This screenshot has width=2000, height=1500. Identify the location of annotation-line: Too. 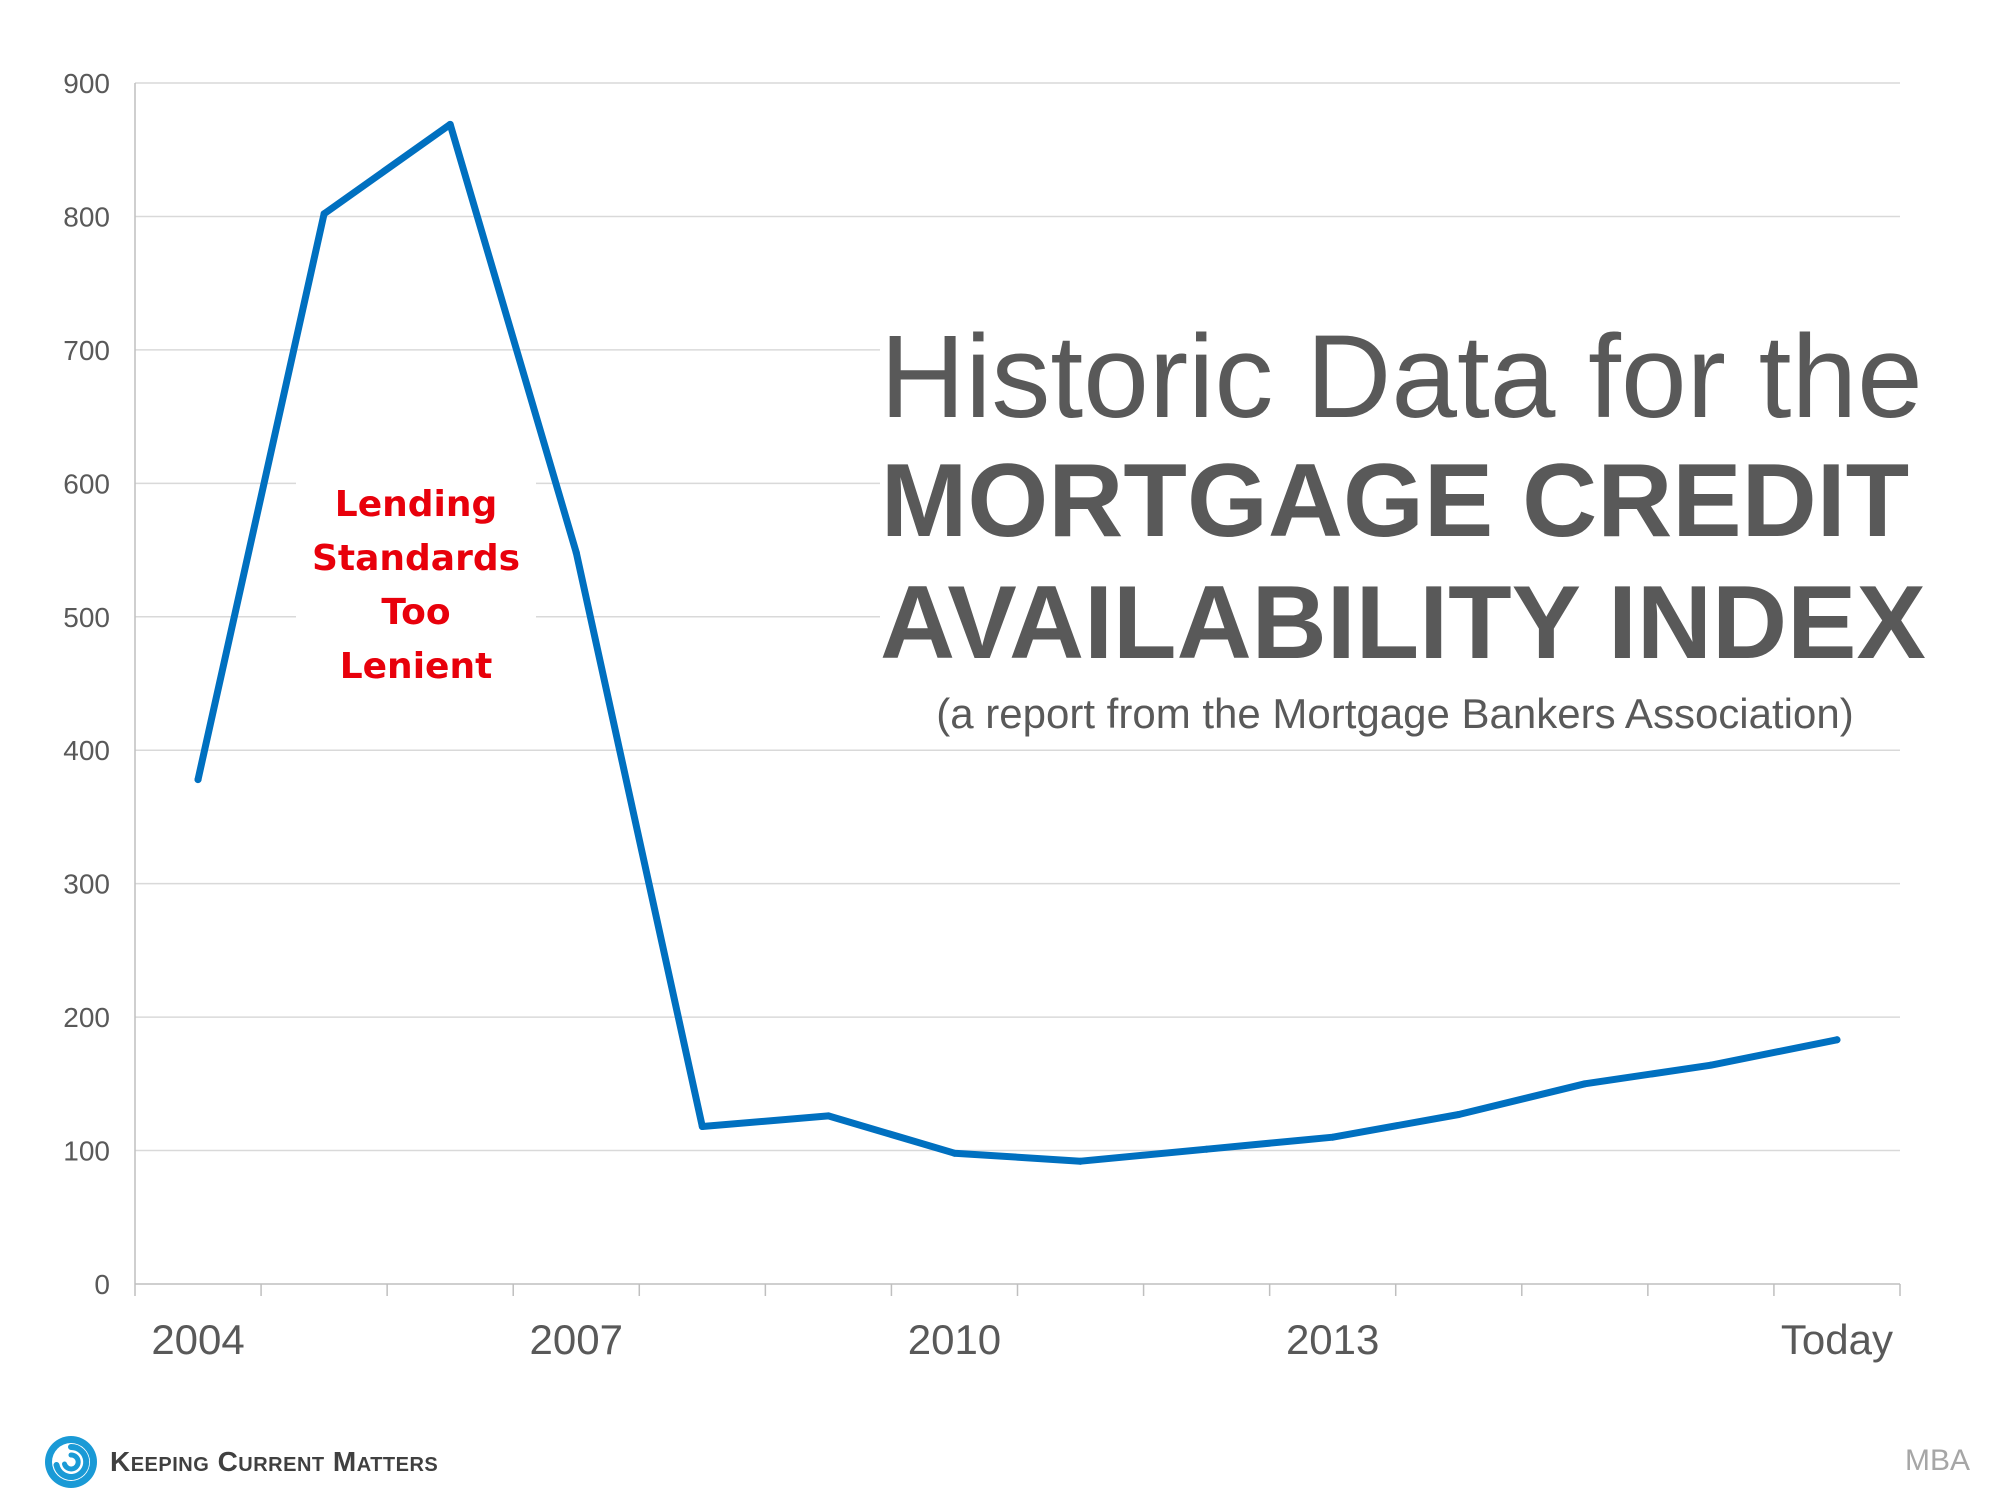
(416, 612).